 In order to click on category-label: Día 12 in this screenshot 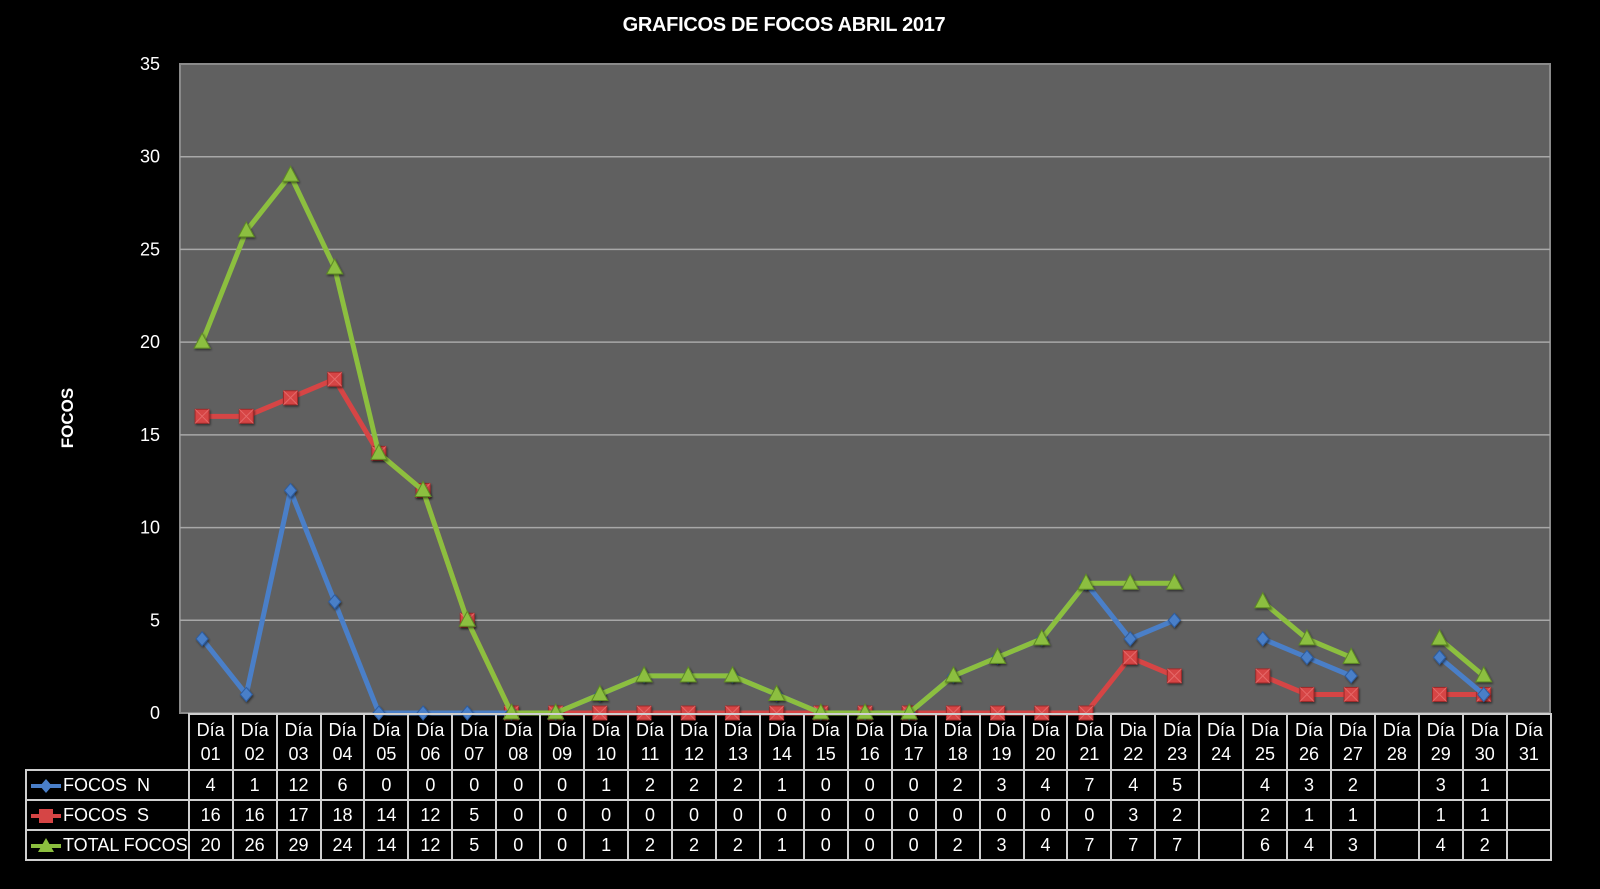, I will do `click(694, 742)`.